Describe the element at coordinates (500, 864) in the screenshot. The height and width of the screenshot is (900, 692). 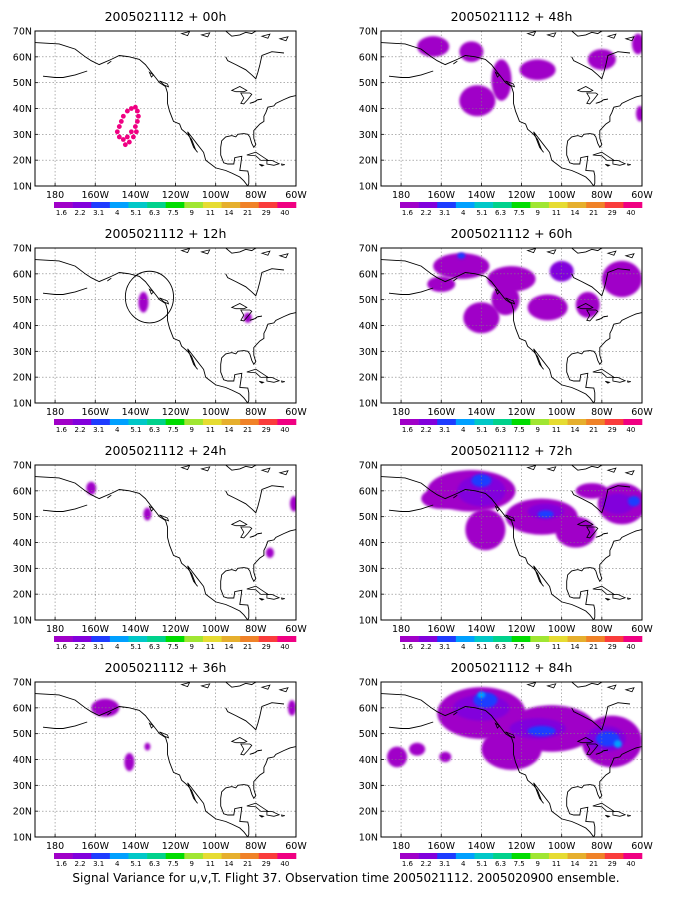
I see `colorbar-label: 6.3` at that location.